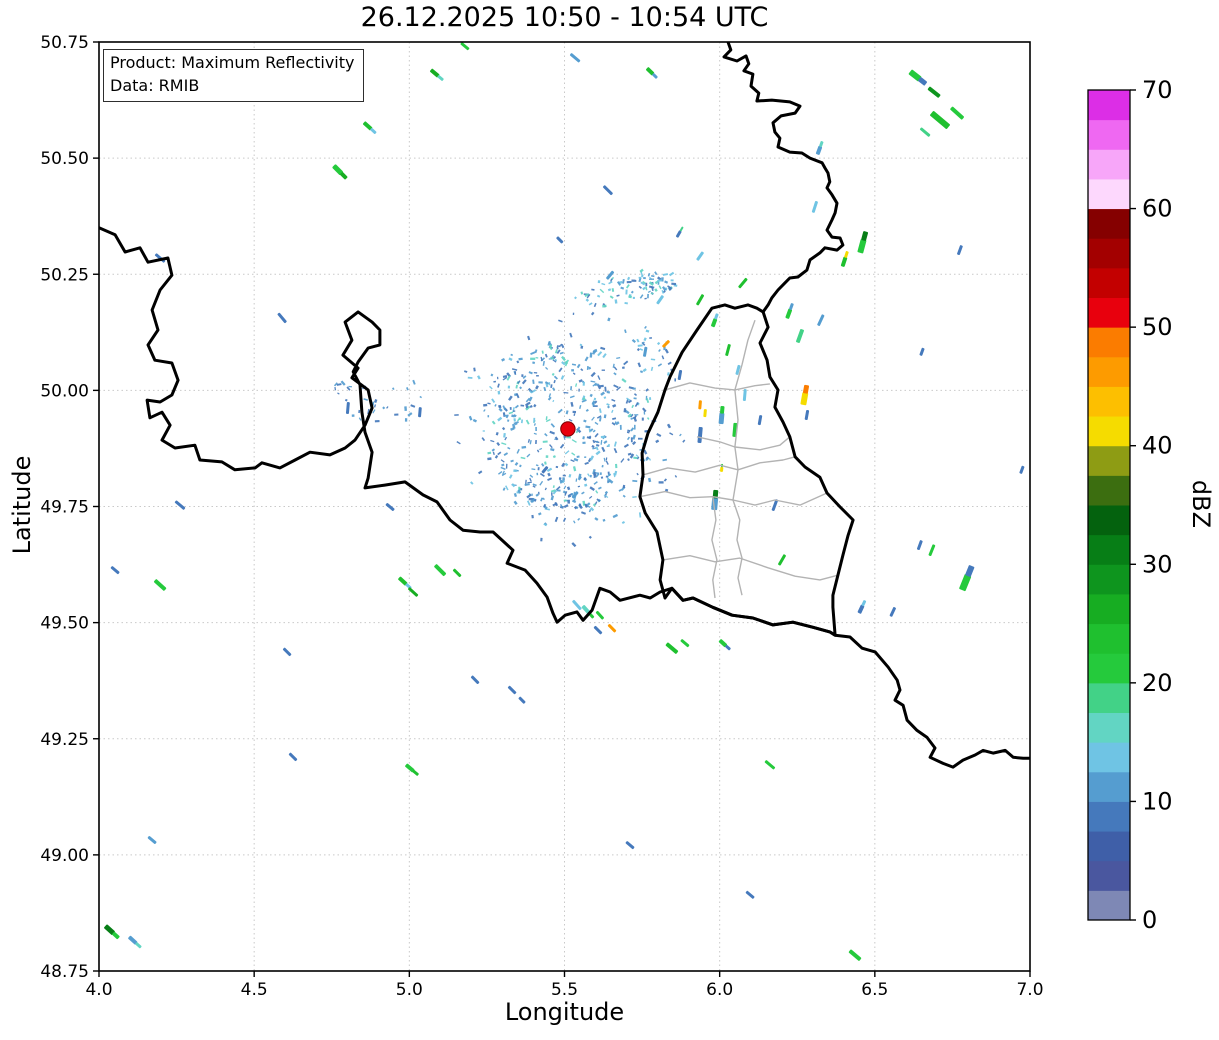 This screenshot has height=1040, width=1219. Describe the element at coordinates (64, 159) in the screenshot. I see `y-tick-label: 50.50` at that location.